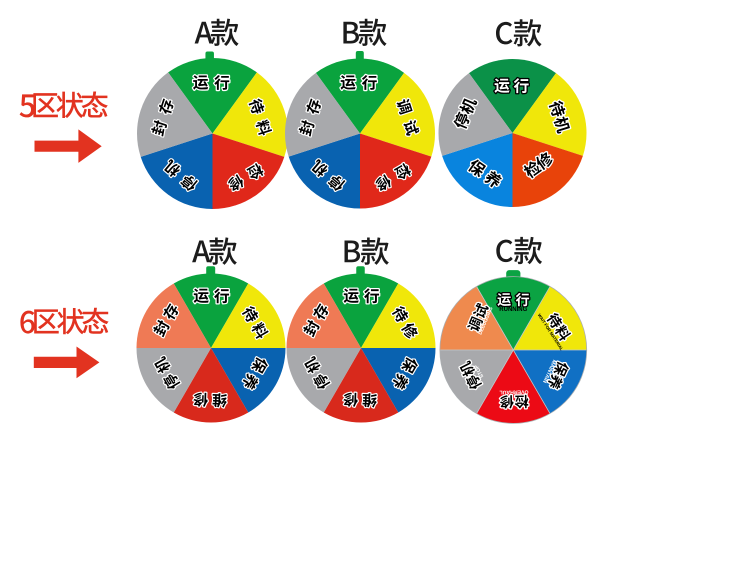 The height and width of the screenshot is (567, 750). Describe the element at coordinates (513, 310) in the screenshot. I see `svg-text: RUNNING` at that location.